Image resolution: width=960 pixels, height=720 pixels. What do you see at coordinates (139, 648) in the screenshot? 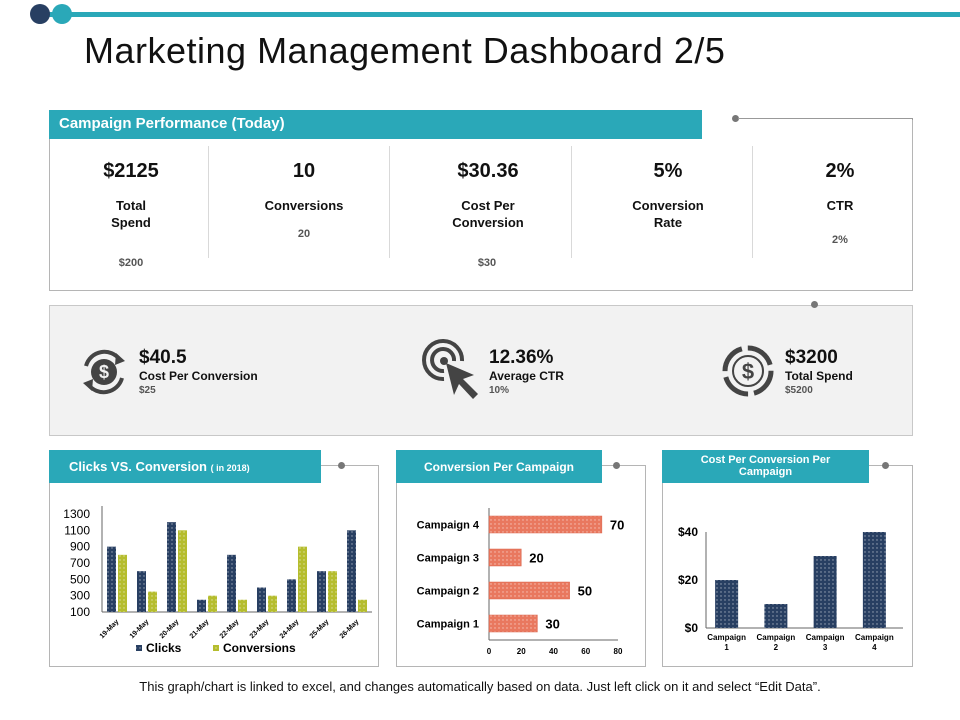
I see `legend-swatch-clicks` at bounding box center [139, 648].